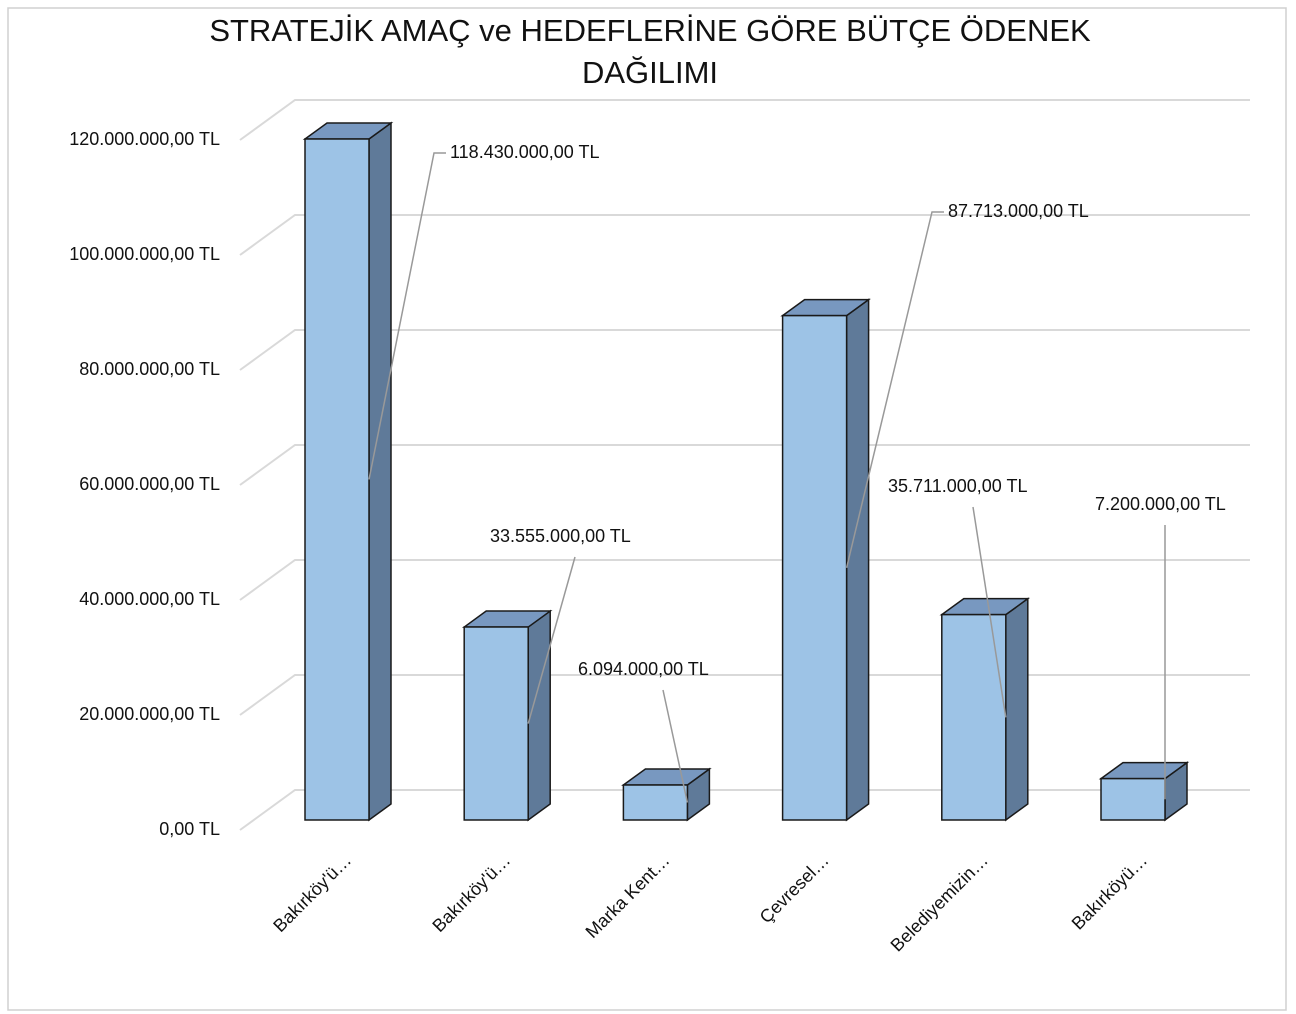  What do you see at coordinates (957, 486) in the screenshot?
I see `data-label: 35.711.000,00 TL` at bounding box center [957, 486].